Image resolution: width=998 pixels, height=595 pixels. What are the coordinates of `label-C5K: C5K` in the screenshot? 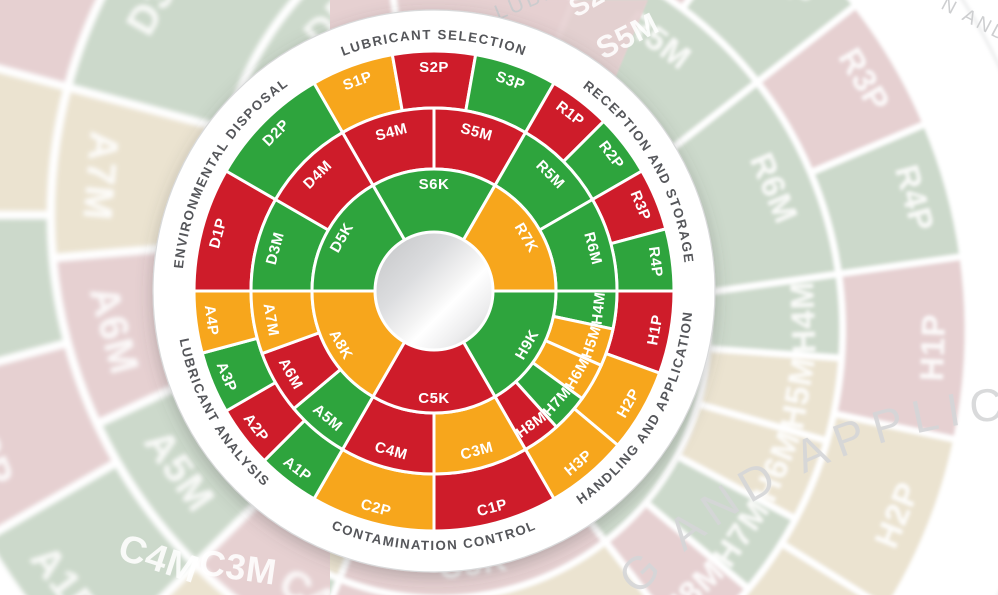 It's located at (434, 398).